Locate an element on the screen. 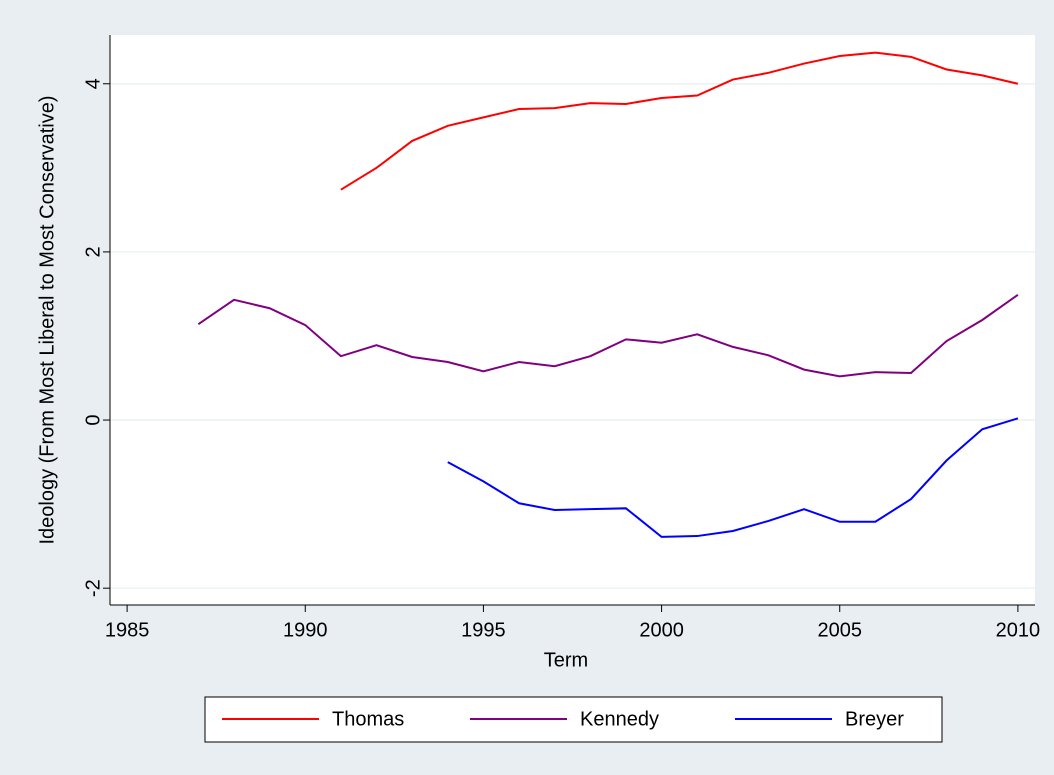 Image resolution: width=1054 pixels, height=775 pixels. y-tick-label: -2 is located at coordinates (93, 588).